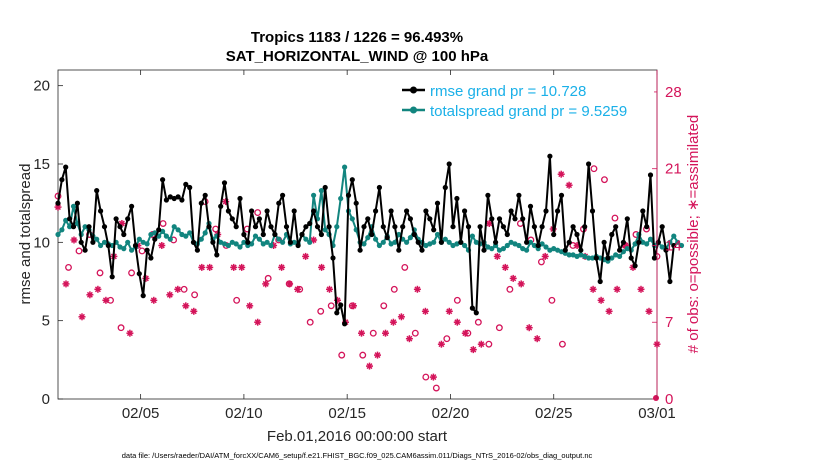 The height and width of the screenshot is (470, 830). I want to click on y-right-tick-label: 14, so click(673, 245).